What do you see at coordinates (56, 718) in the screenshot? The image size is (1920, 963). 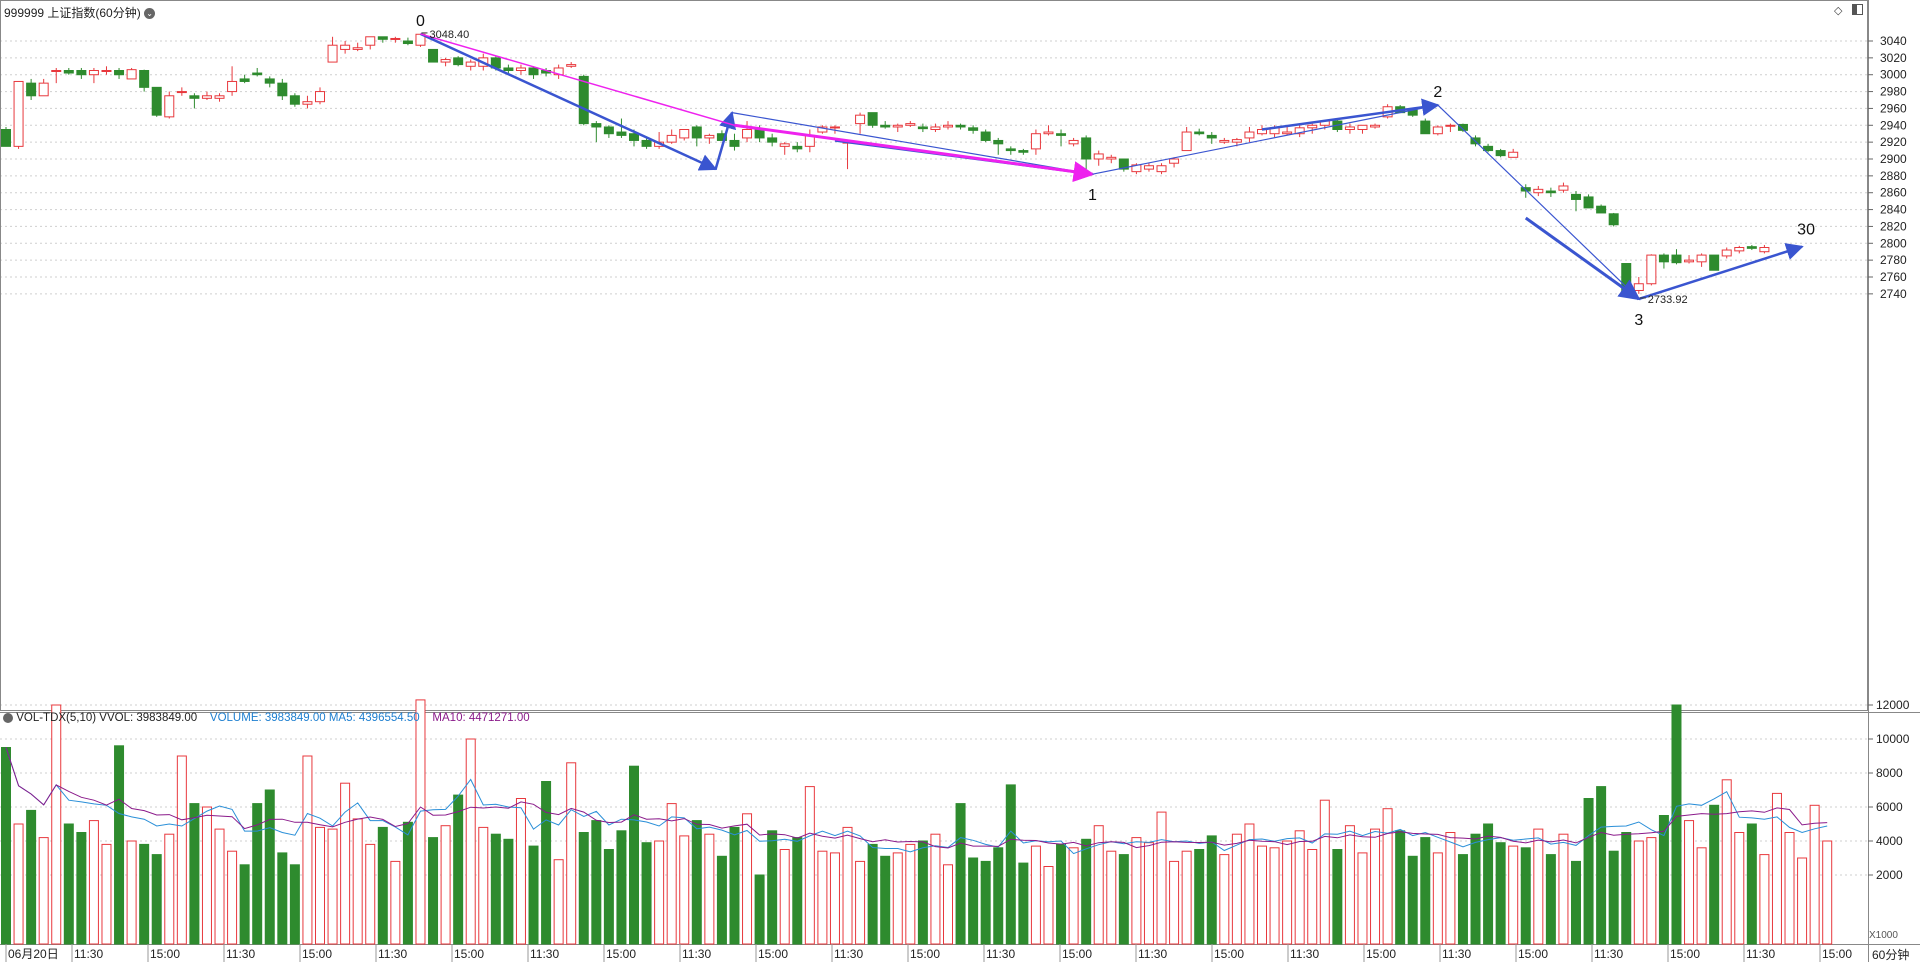 I see `volume-indicator-name: VOL-TDX(5,10)` at bounding box center [56, 718].